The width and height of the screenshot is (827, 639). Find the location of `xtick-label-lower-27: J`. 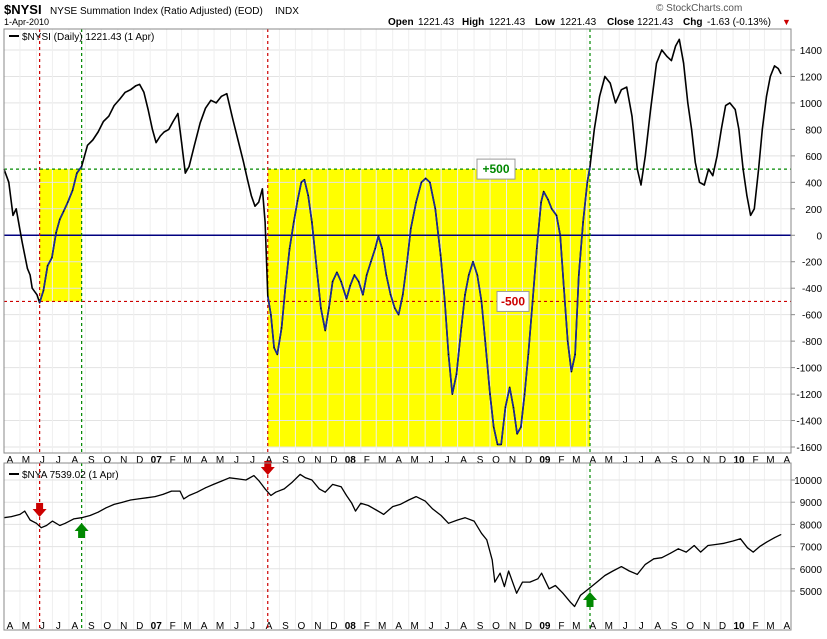

xtick-label-lower-27: J is located at coordinates (447, 626).